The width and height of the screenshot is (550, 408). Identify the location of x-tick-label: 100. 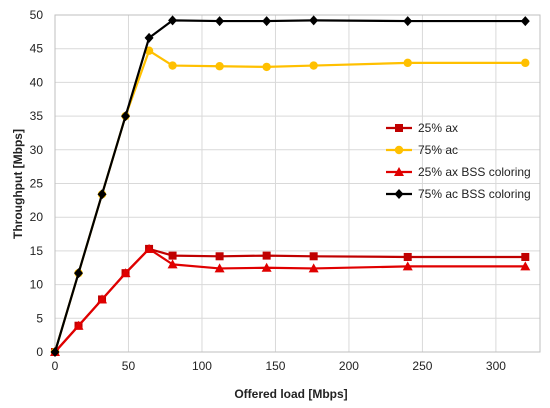
(202, 366).